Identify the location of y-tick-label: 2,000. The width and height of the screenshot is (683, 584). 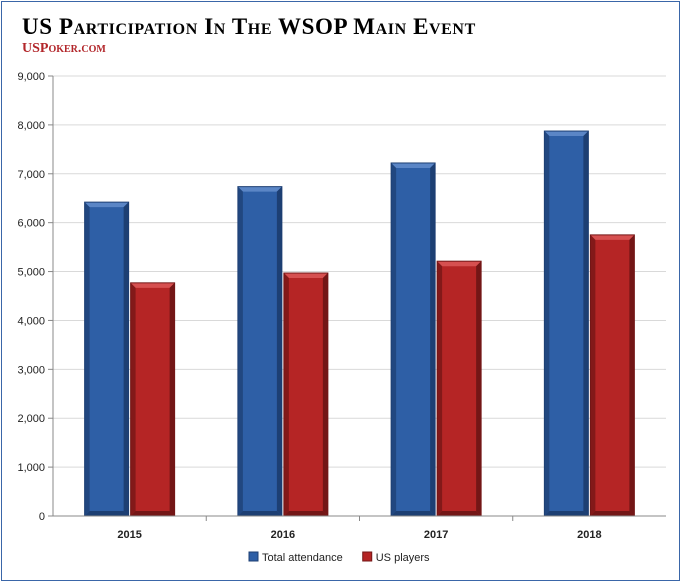
(31, 419).